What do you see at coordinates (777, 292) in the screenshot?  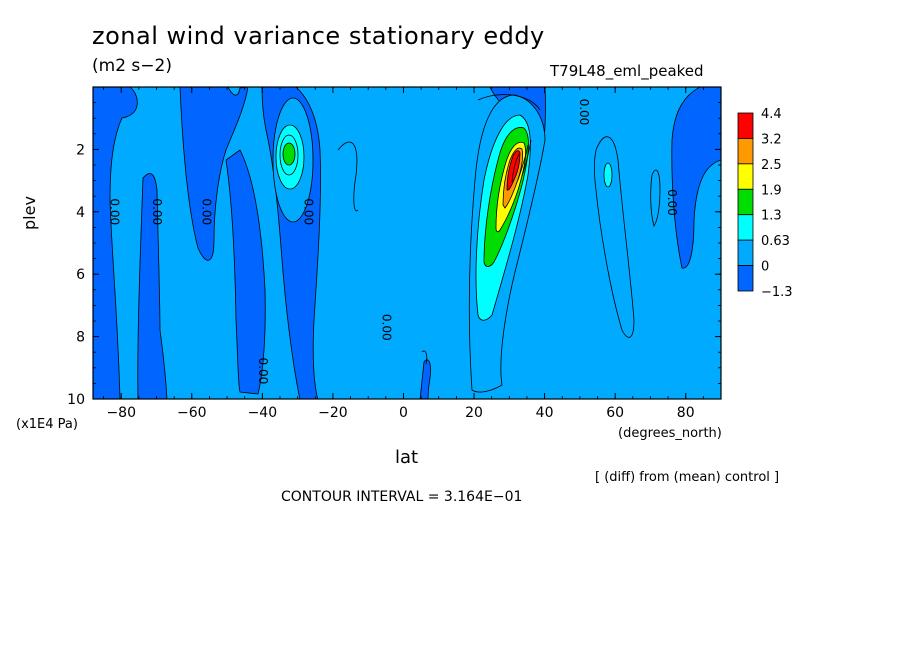 I see `colorbar-label: −1.3` at bounding box center [777, 292].